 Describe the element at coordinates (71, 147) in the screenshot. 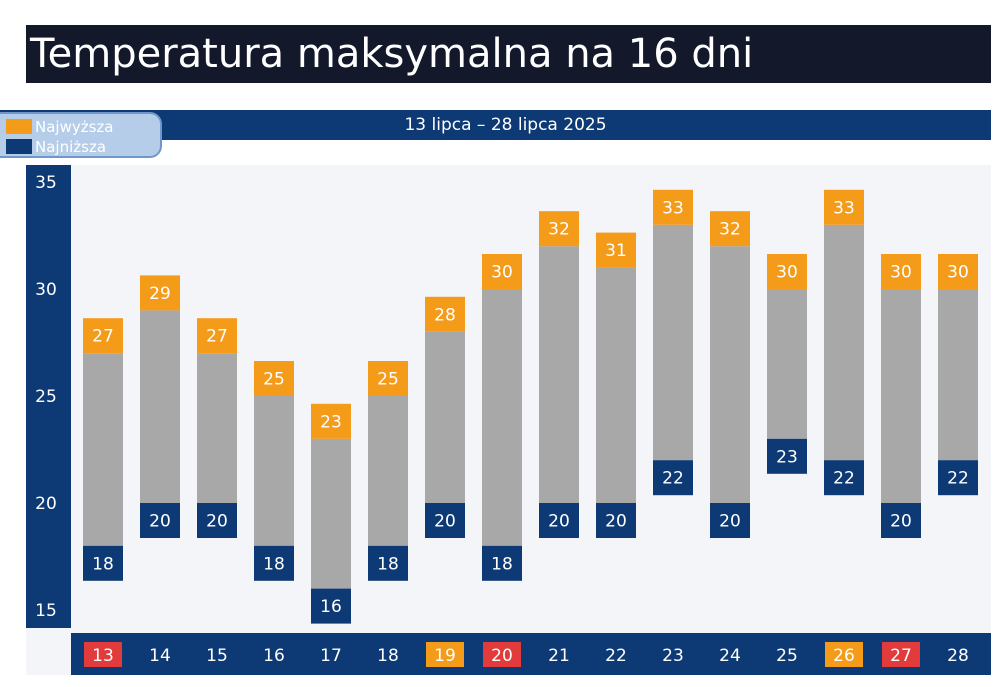

I see `legend-label-low: Najniższa` at that location.